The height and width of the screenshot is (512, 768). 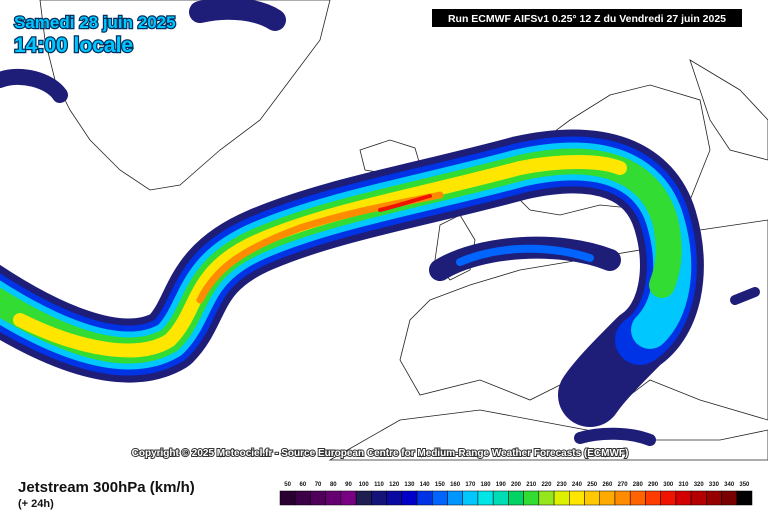 I want to click on colorbar-label: 140, so click(x=425, y=485).